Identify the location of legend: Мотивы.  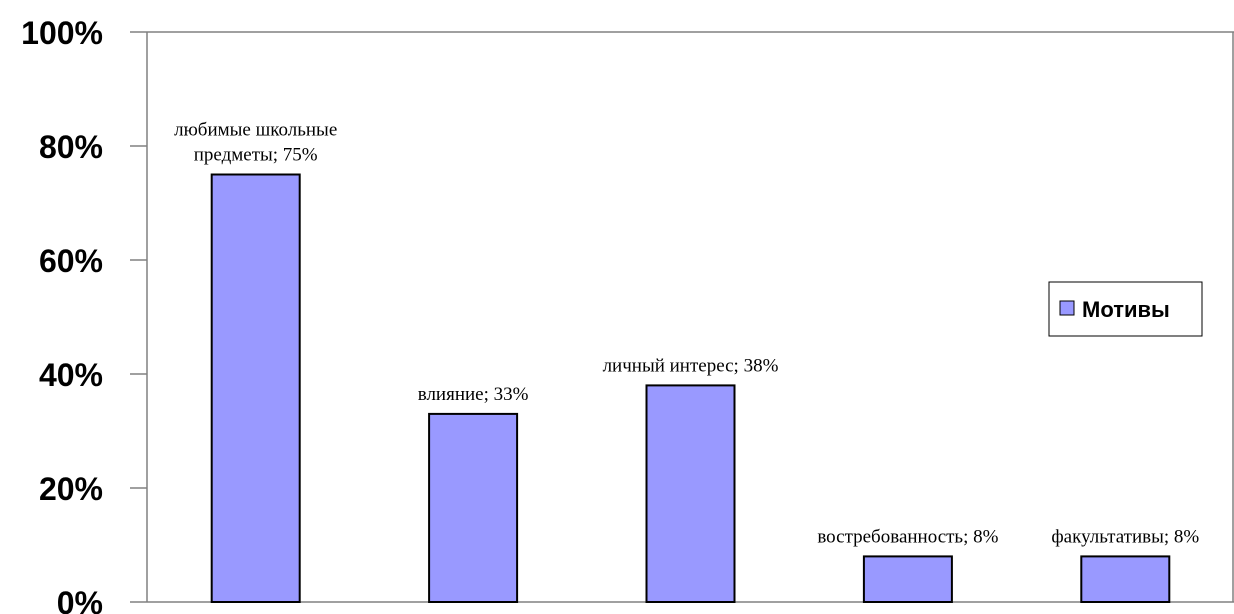
(1125, 309).